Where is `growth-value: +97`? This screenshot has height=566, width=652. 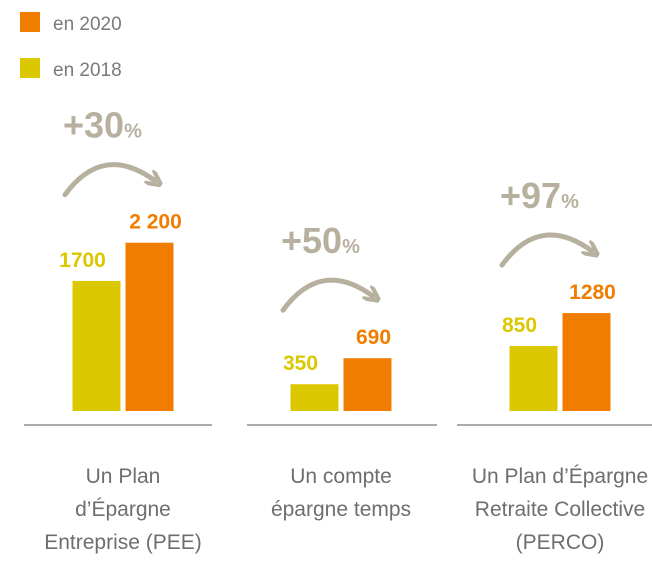 growth-value: +97 is located at coordinates (530, 195).